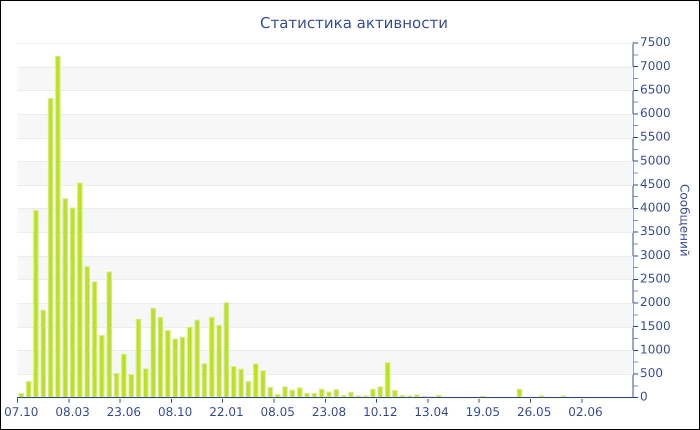 This screenshot has width=700, height=430. I want to click on x-tick-label: 08.10, so click(175, 411).